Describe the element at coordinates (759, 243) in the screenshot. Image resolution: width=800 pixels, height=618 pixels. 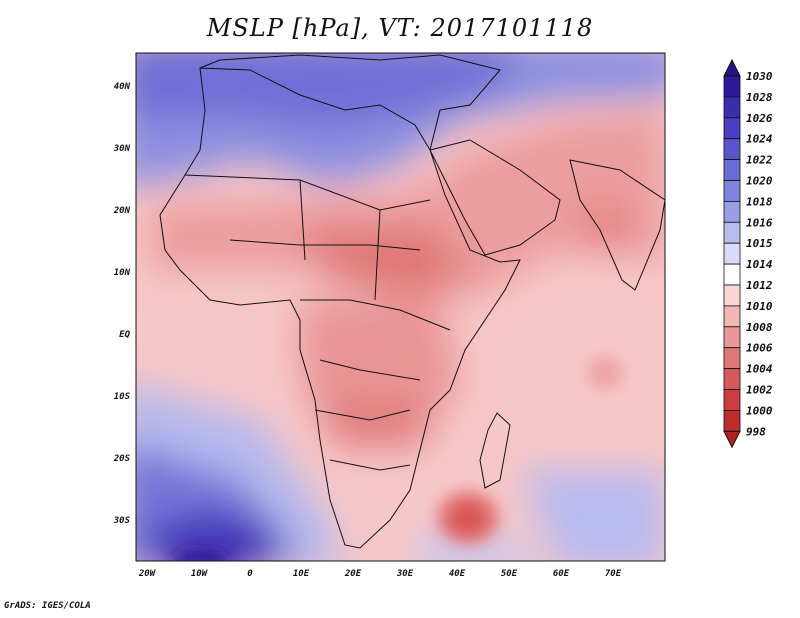
I see `colorbar-level-label: 1015` at that location.